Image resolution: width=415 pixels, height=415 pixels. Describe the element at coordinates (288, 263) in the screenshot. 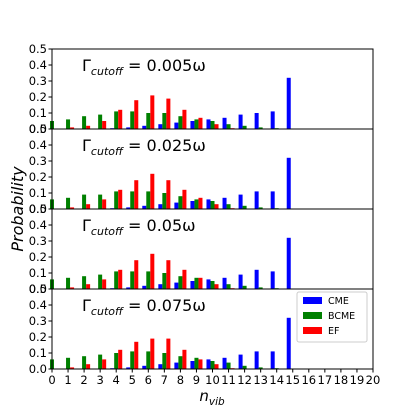

I see `bar-cme-p3-n15` at that location.